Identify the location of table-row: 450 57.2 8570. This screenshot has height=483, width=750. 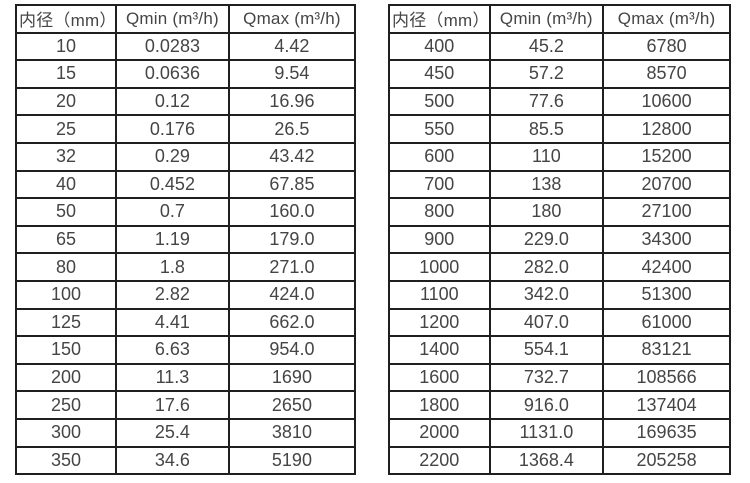
(559, 74).